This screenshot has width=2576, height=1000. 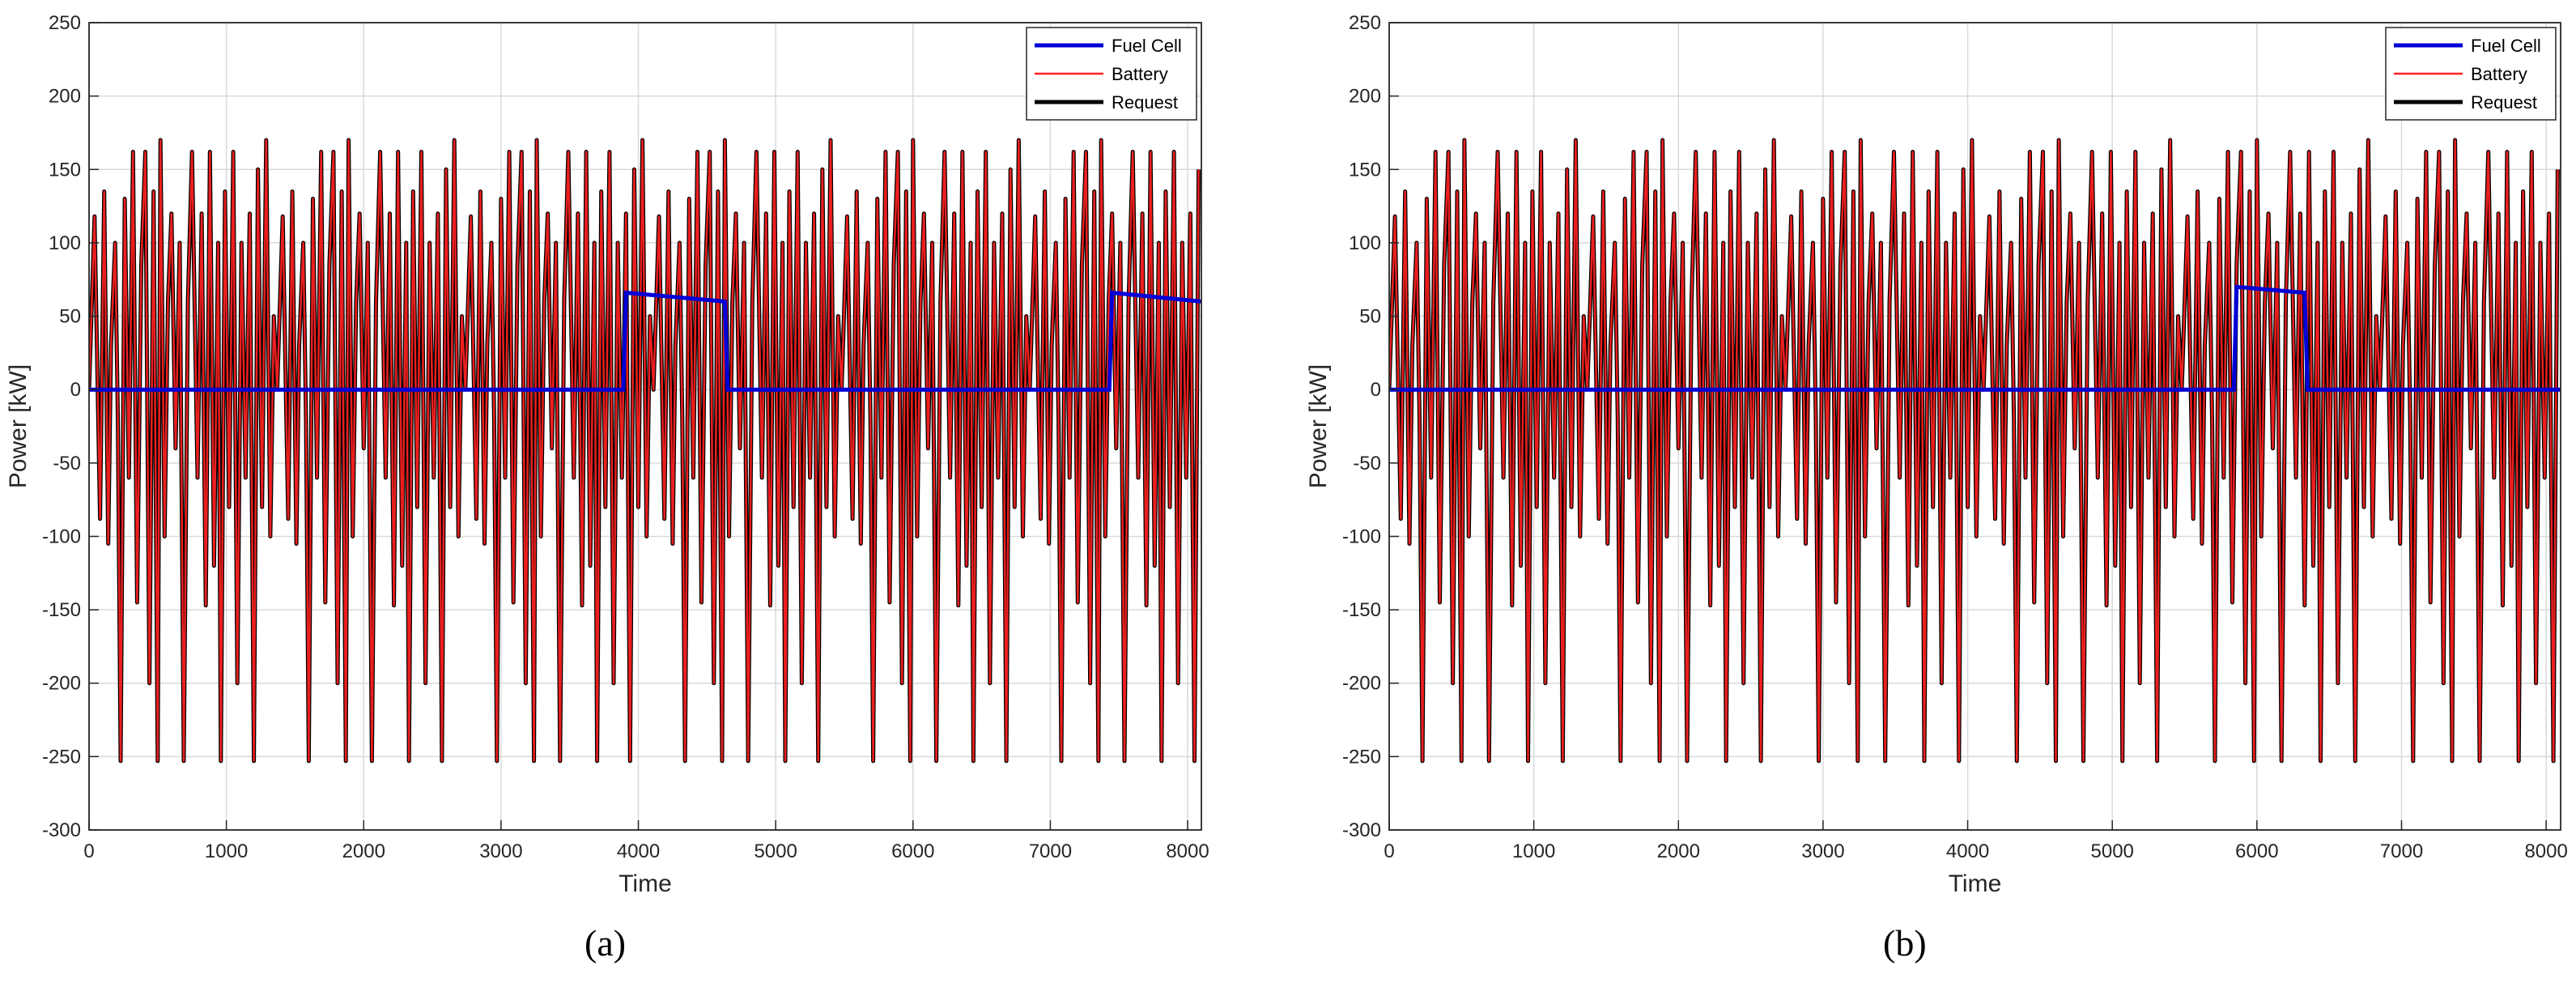 I want to click on panel-label-b: (b), so click(x=1905, y=943).